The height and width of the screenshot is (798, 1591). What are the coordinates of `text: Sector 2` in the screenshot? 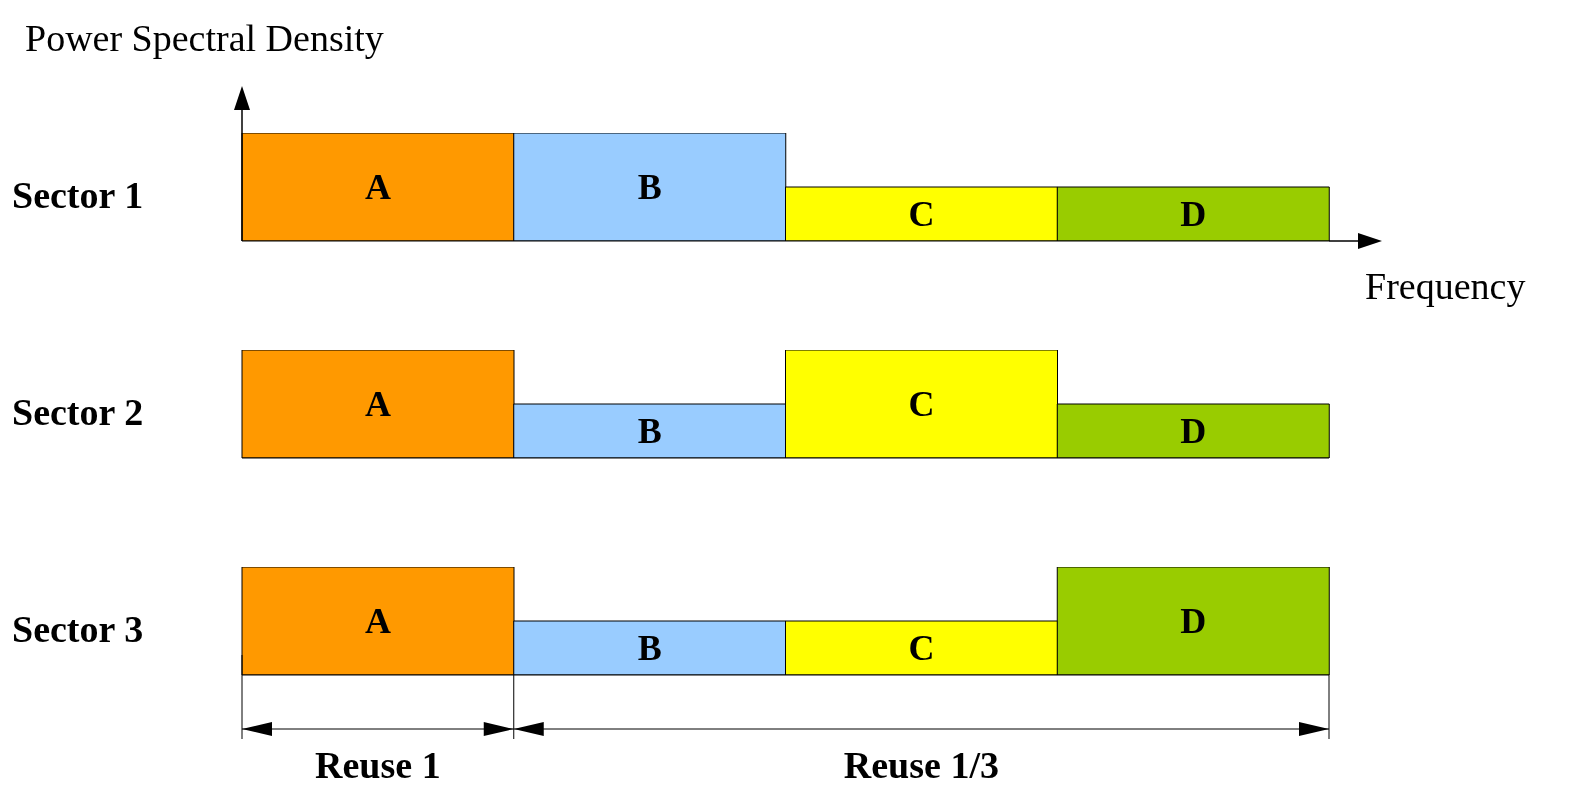 It's located at (78, 412).